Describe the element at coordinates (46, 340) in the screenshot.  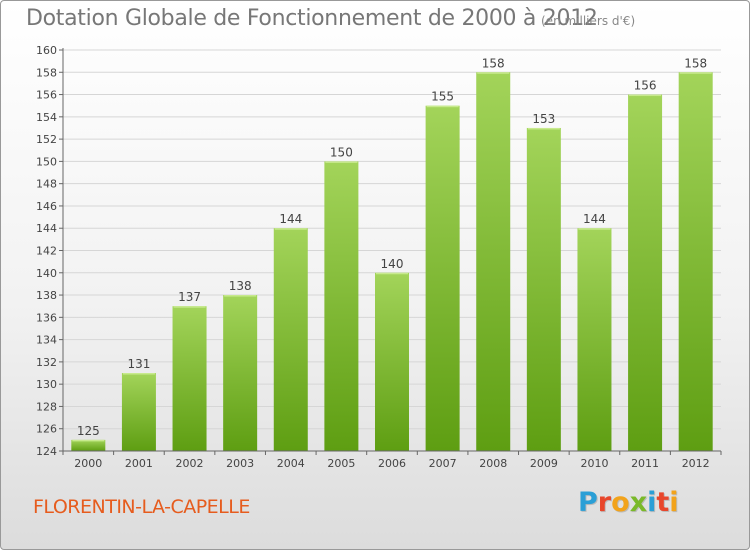
I see `y-tick-label: 134` at that location.